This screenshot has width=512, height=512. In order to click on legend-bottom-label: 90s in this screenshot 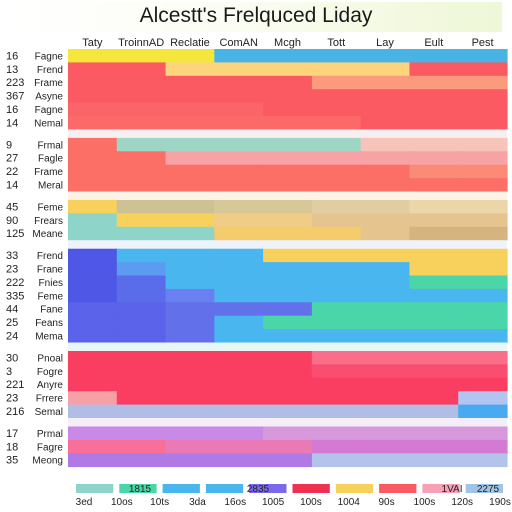, I will do `click(386, 502)`.